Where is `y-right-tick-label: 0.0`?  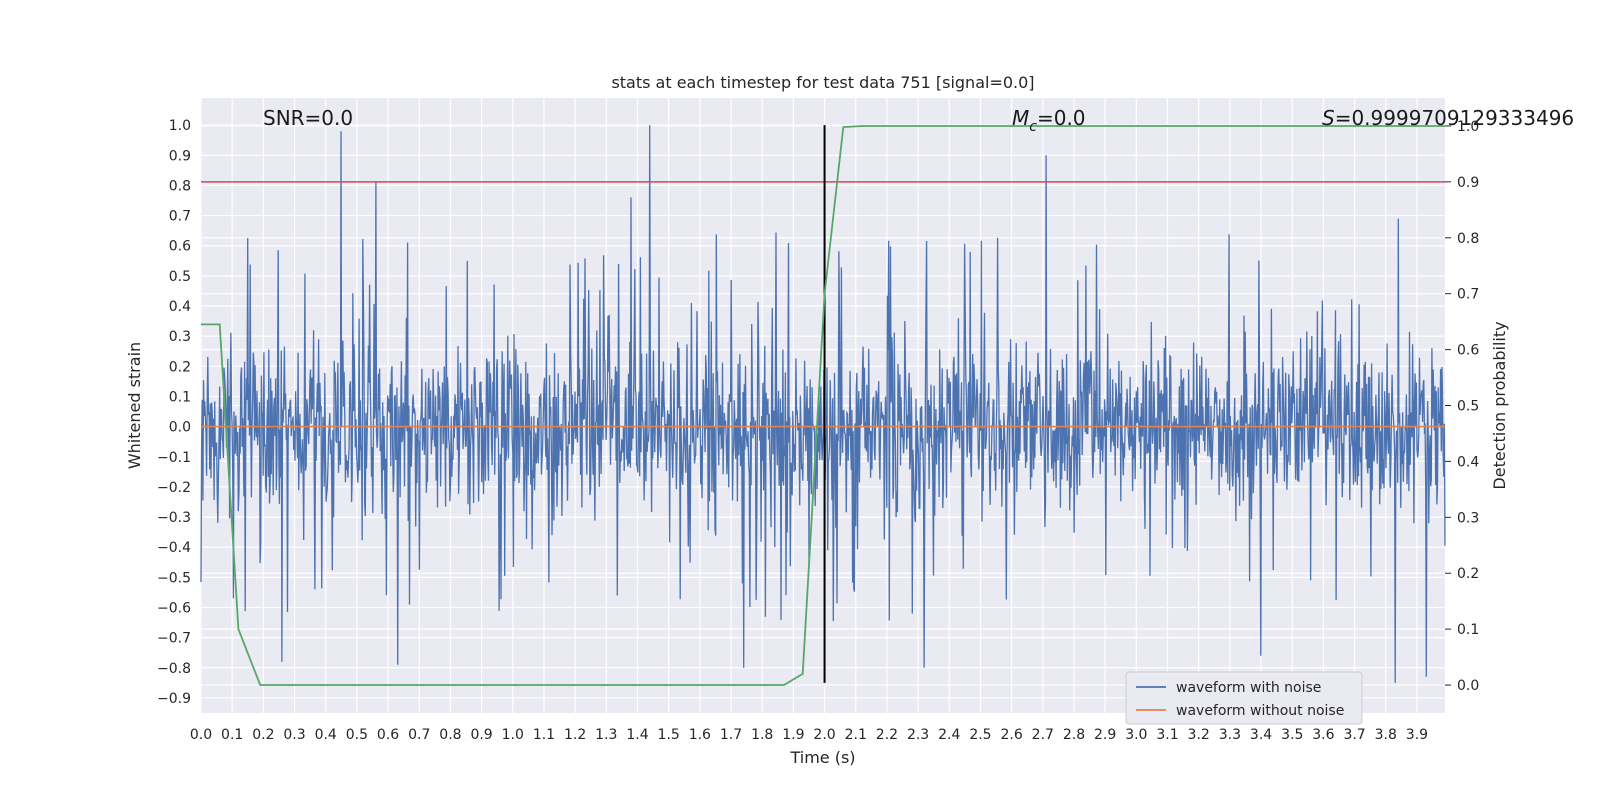
y-right-tick-label: 0.0 is located at coordinates (1468, 686).